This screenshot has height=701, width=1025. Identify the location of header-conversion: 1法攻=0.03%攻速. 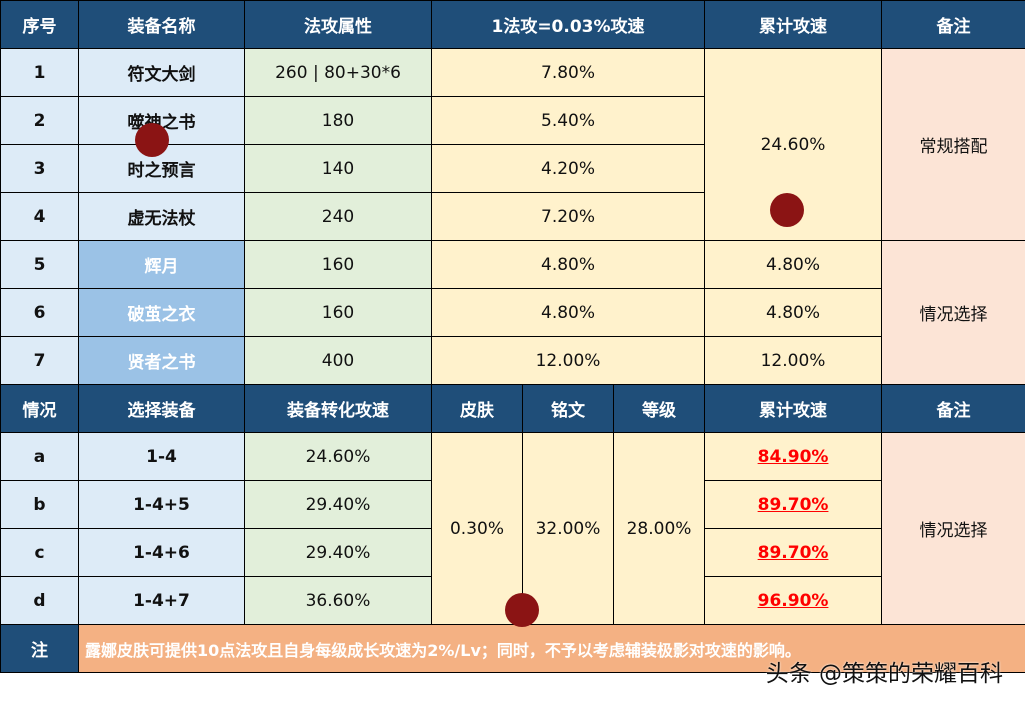
(568, 24).